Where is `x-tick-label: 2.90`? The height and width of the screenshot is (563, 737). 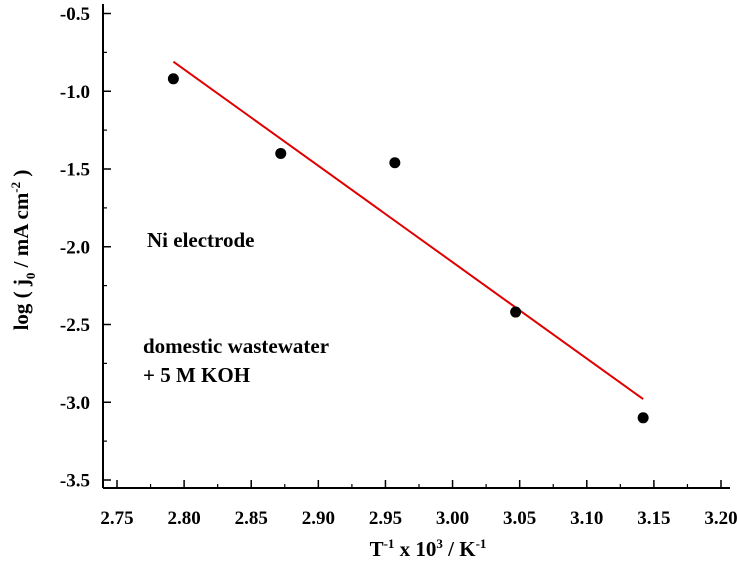
x-tick-label: 2.90 is located at coordinates (318, 518).